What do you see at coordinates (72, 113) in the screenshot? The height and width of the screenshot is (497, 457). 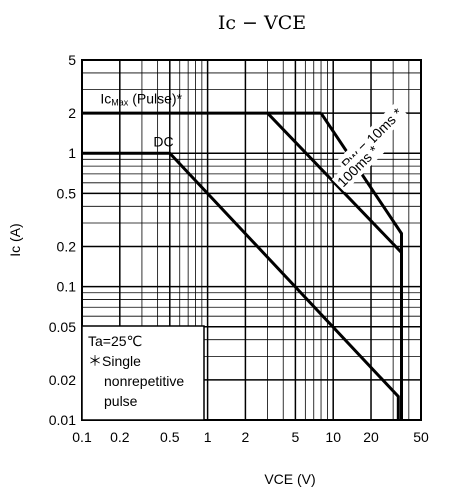 I see `y-tick-label: 2` at bounding box center [72, 113].